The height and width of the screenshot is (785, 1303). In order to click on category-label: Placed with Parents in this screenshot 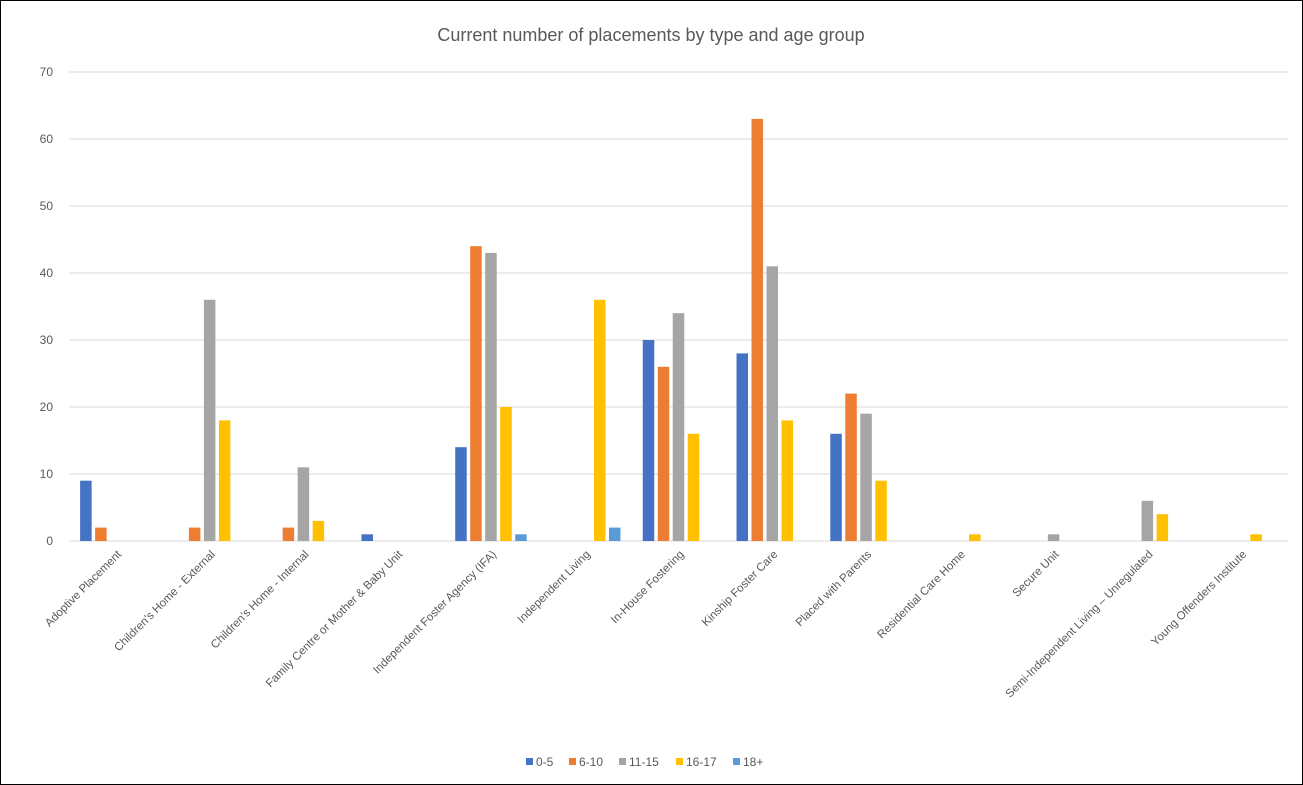, I will do `click(834, 588)`.